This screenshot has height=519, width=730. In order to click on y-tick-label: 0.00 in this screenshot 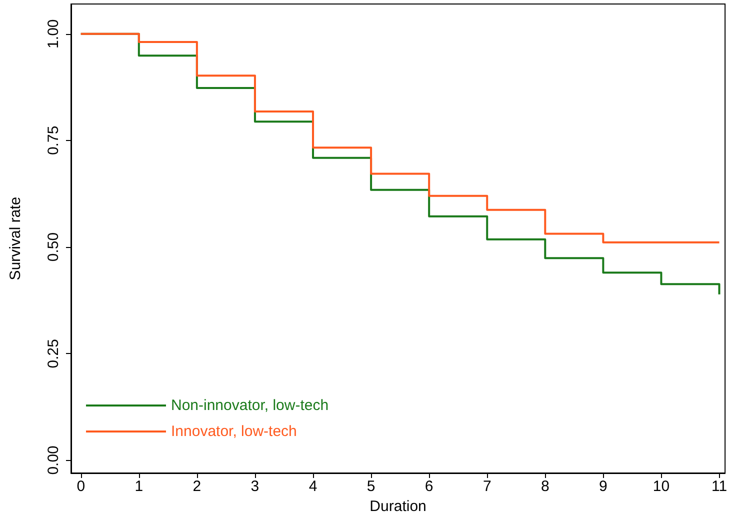, I will do `click(53, 460)`.